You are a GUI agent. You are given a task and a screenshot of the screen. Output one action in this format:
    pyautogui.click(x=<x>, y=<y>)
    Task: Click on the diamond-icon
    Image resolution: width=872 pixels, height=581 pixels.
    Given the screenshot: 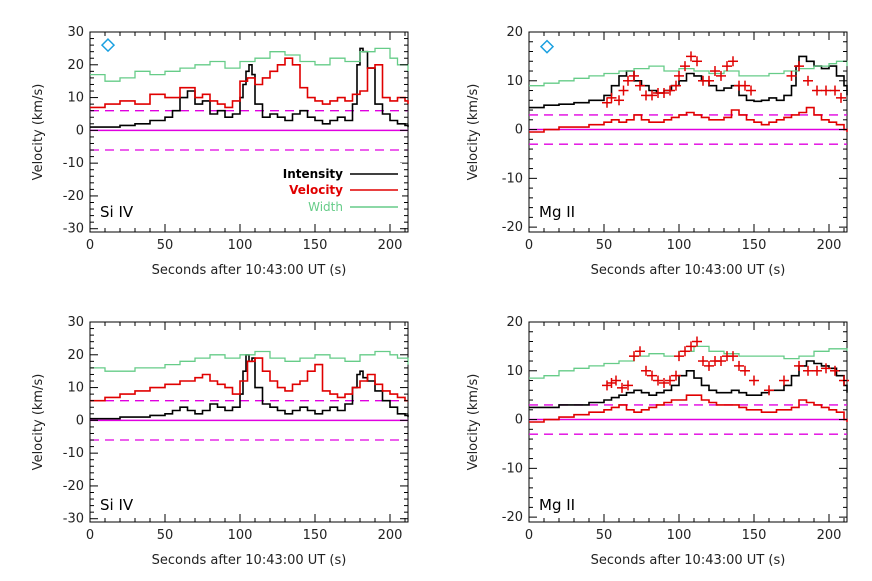 What is the action you would take?
    pyautogui.click(x=108, y=45)
    